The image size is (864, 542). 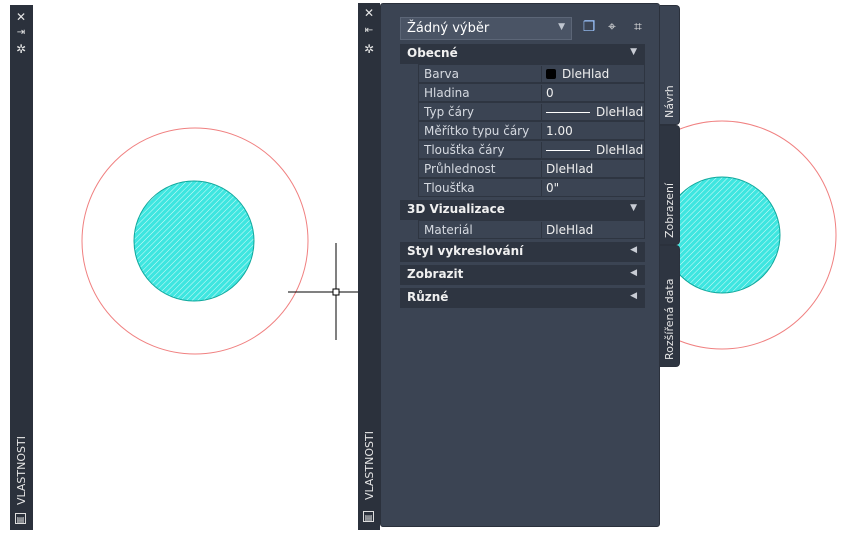 What do you see at coordinates (21, 267) in the screenshot?
I see `left-properties-palette: ✕ ⇥ ✲ VLASTNOSTI ▤` at bounding box center [21, 267].